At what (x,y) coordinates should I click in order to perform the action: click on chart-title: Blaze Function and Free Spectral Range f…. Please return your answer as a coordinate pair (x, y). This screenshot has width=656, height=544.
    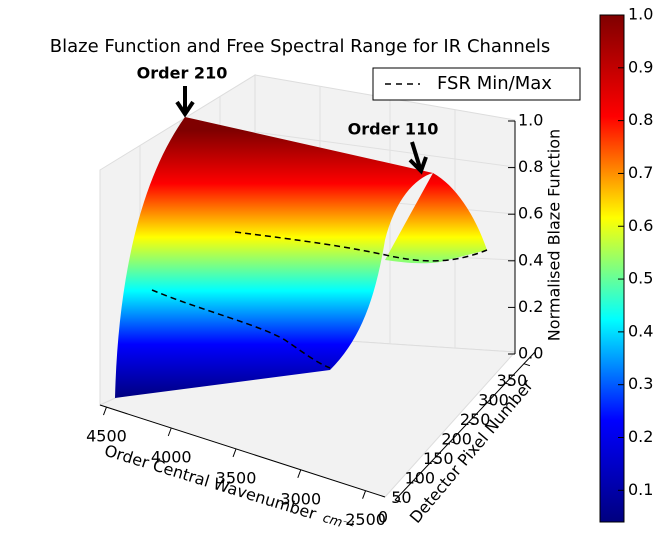
    Looking at the image, I should click on (300, 46).